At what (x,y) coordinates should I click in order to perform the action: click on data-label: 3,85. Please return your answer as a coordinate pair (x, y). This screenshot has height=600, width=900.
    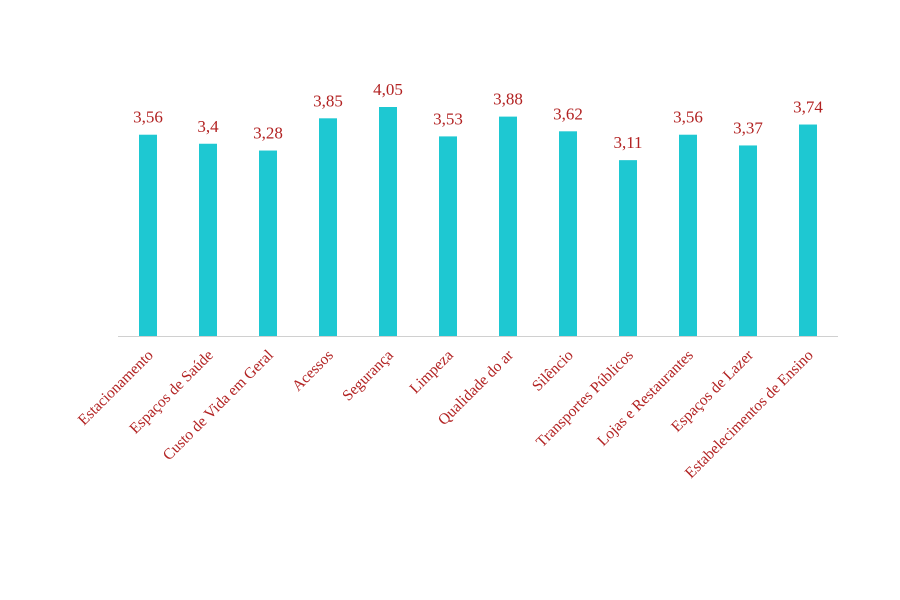
    Looking at the image, I should click on (328, 100).